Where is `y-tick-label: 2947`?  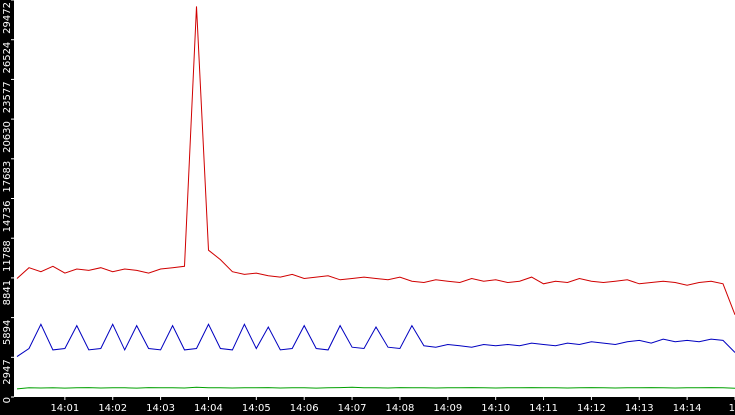 y-tick-label: 2947 is located at coordinates (7, 371).